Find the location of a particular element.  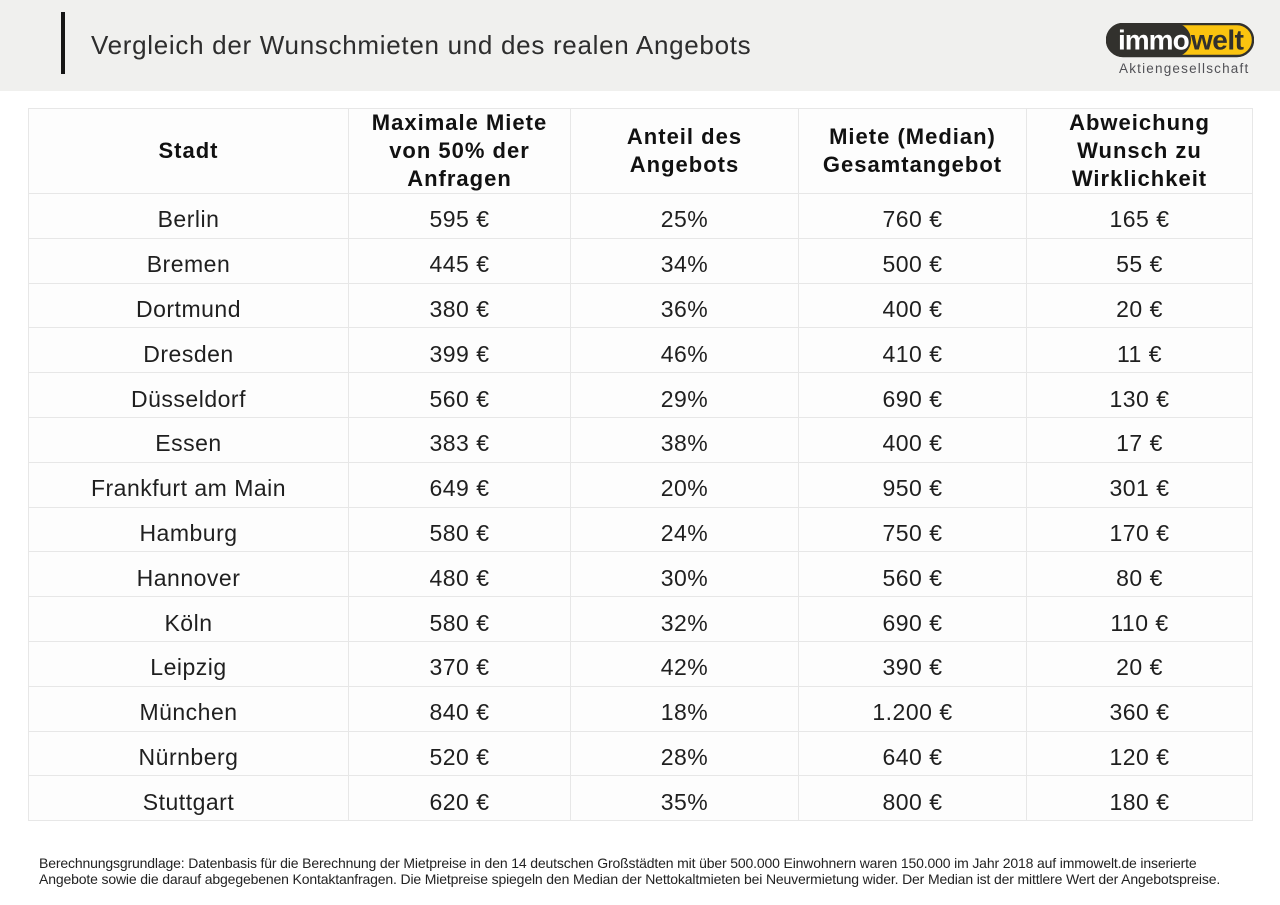

svg-text: immo is located at coordinates (1154, 40).